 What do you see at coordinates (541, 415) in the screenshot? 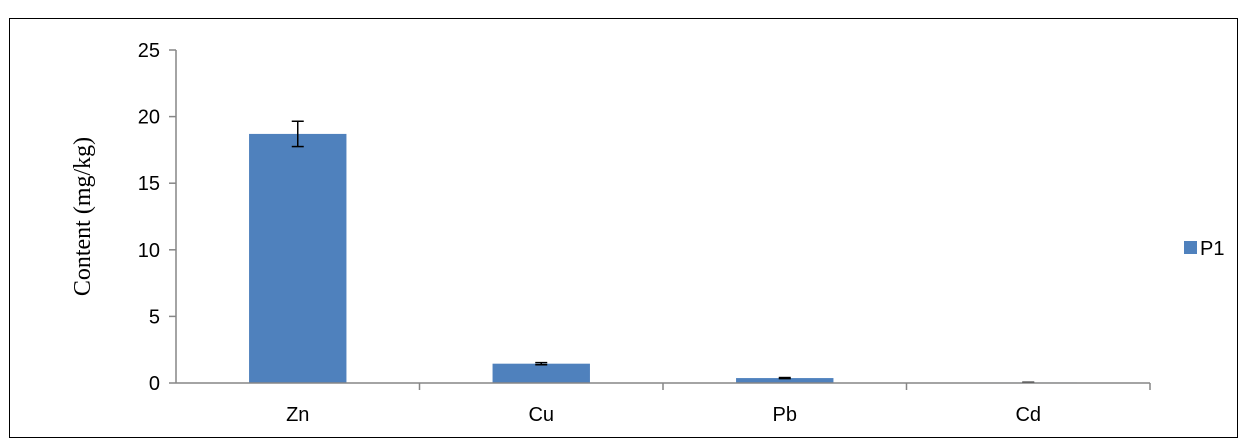
I see `x-tick-label: Cu` at bounding box center [541, 415].